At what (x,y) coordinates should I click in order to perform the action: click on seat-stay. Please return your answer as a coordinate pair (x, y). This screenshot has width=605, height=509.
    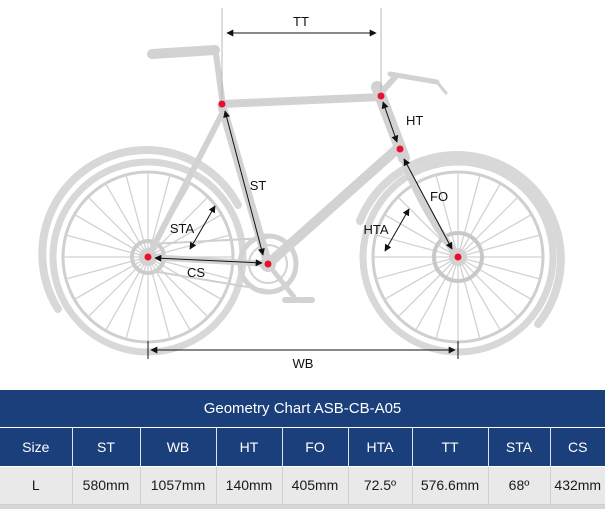
    Looking at the image, I should click on (186, 183).